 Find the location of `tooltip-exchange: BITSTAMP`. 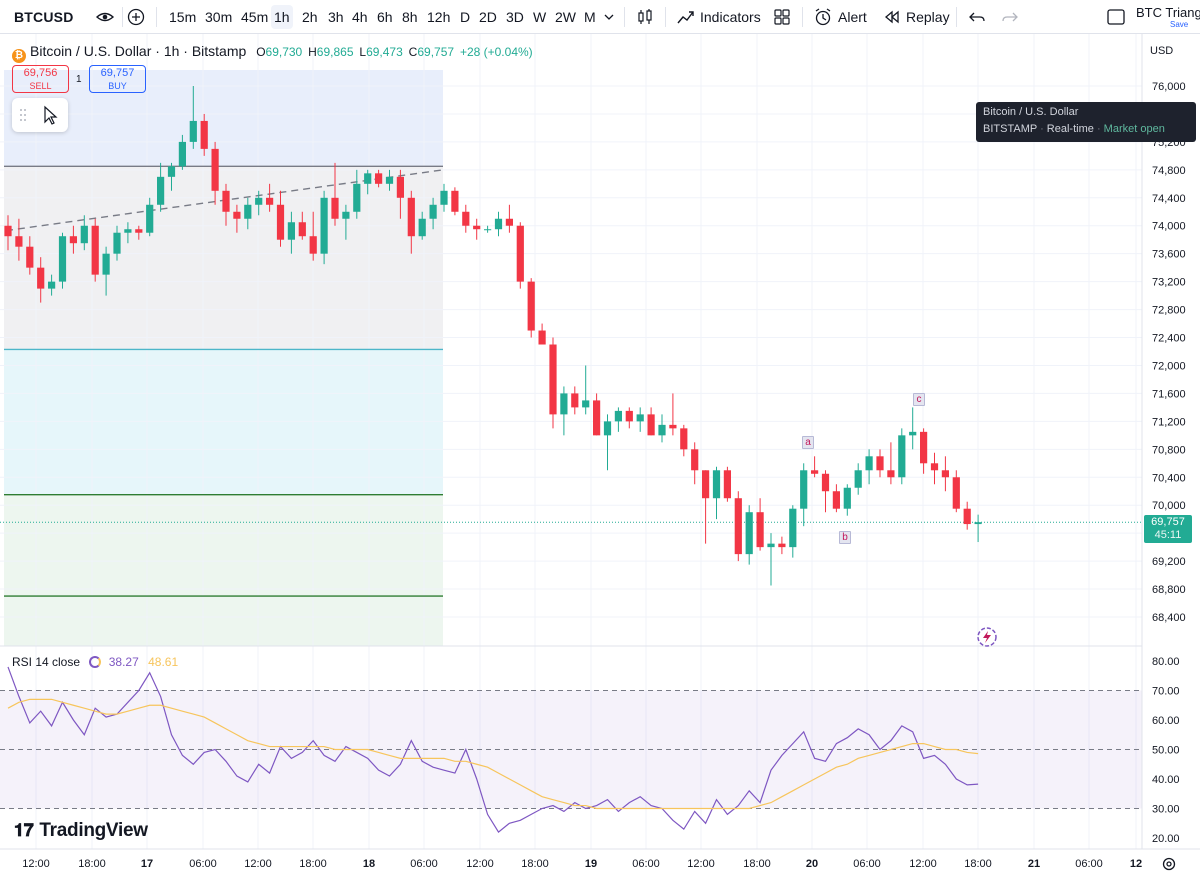

tooltip-exchange: BITSTAMP is located at coordinates (1010, 129).